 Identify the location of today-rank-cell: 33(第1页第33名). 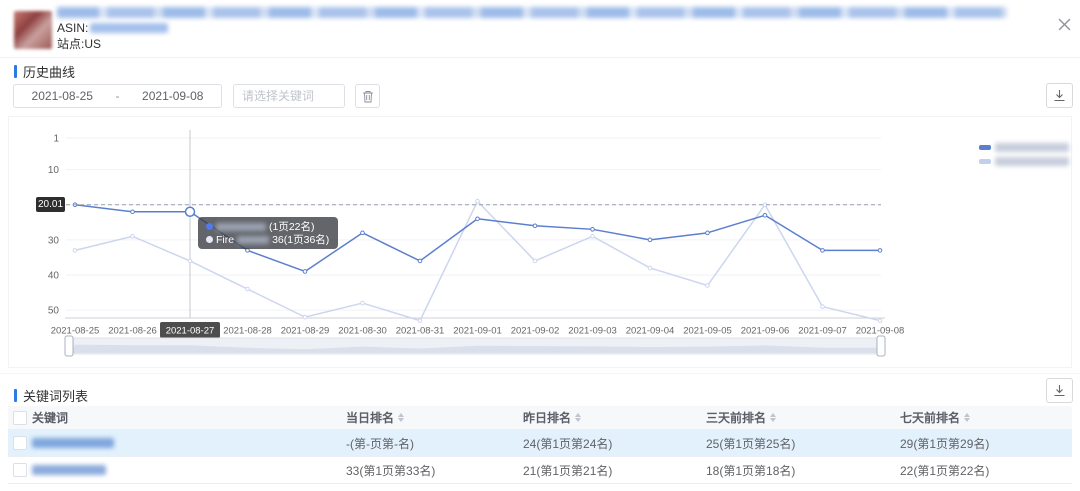
(391, 470).